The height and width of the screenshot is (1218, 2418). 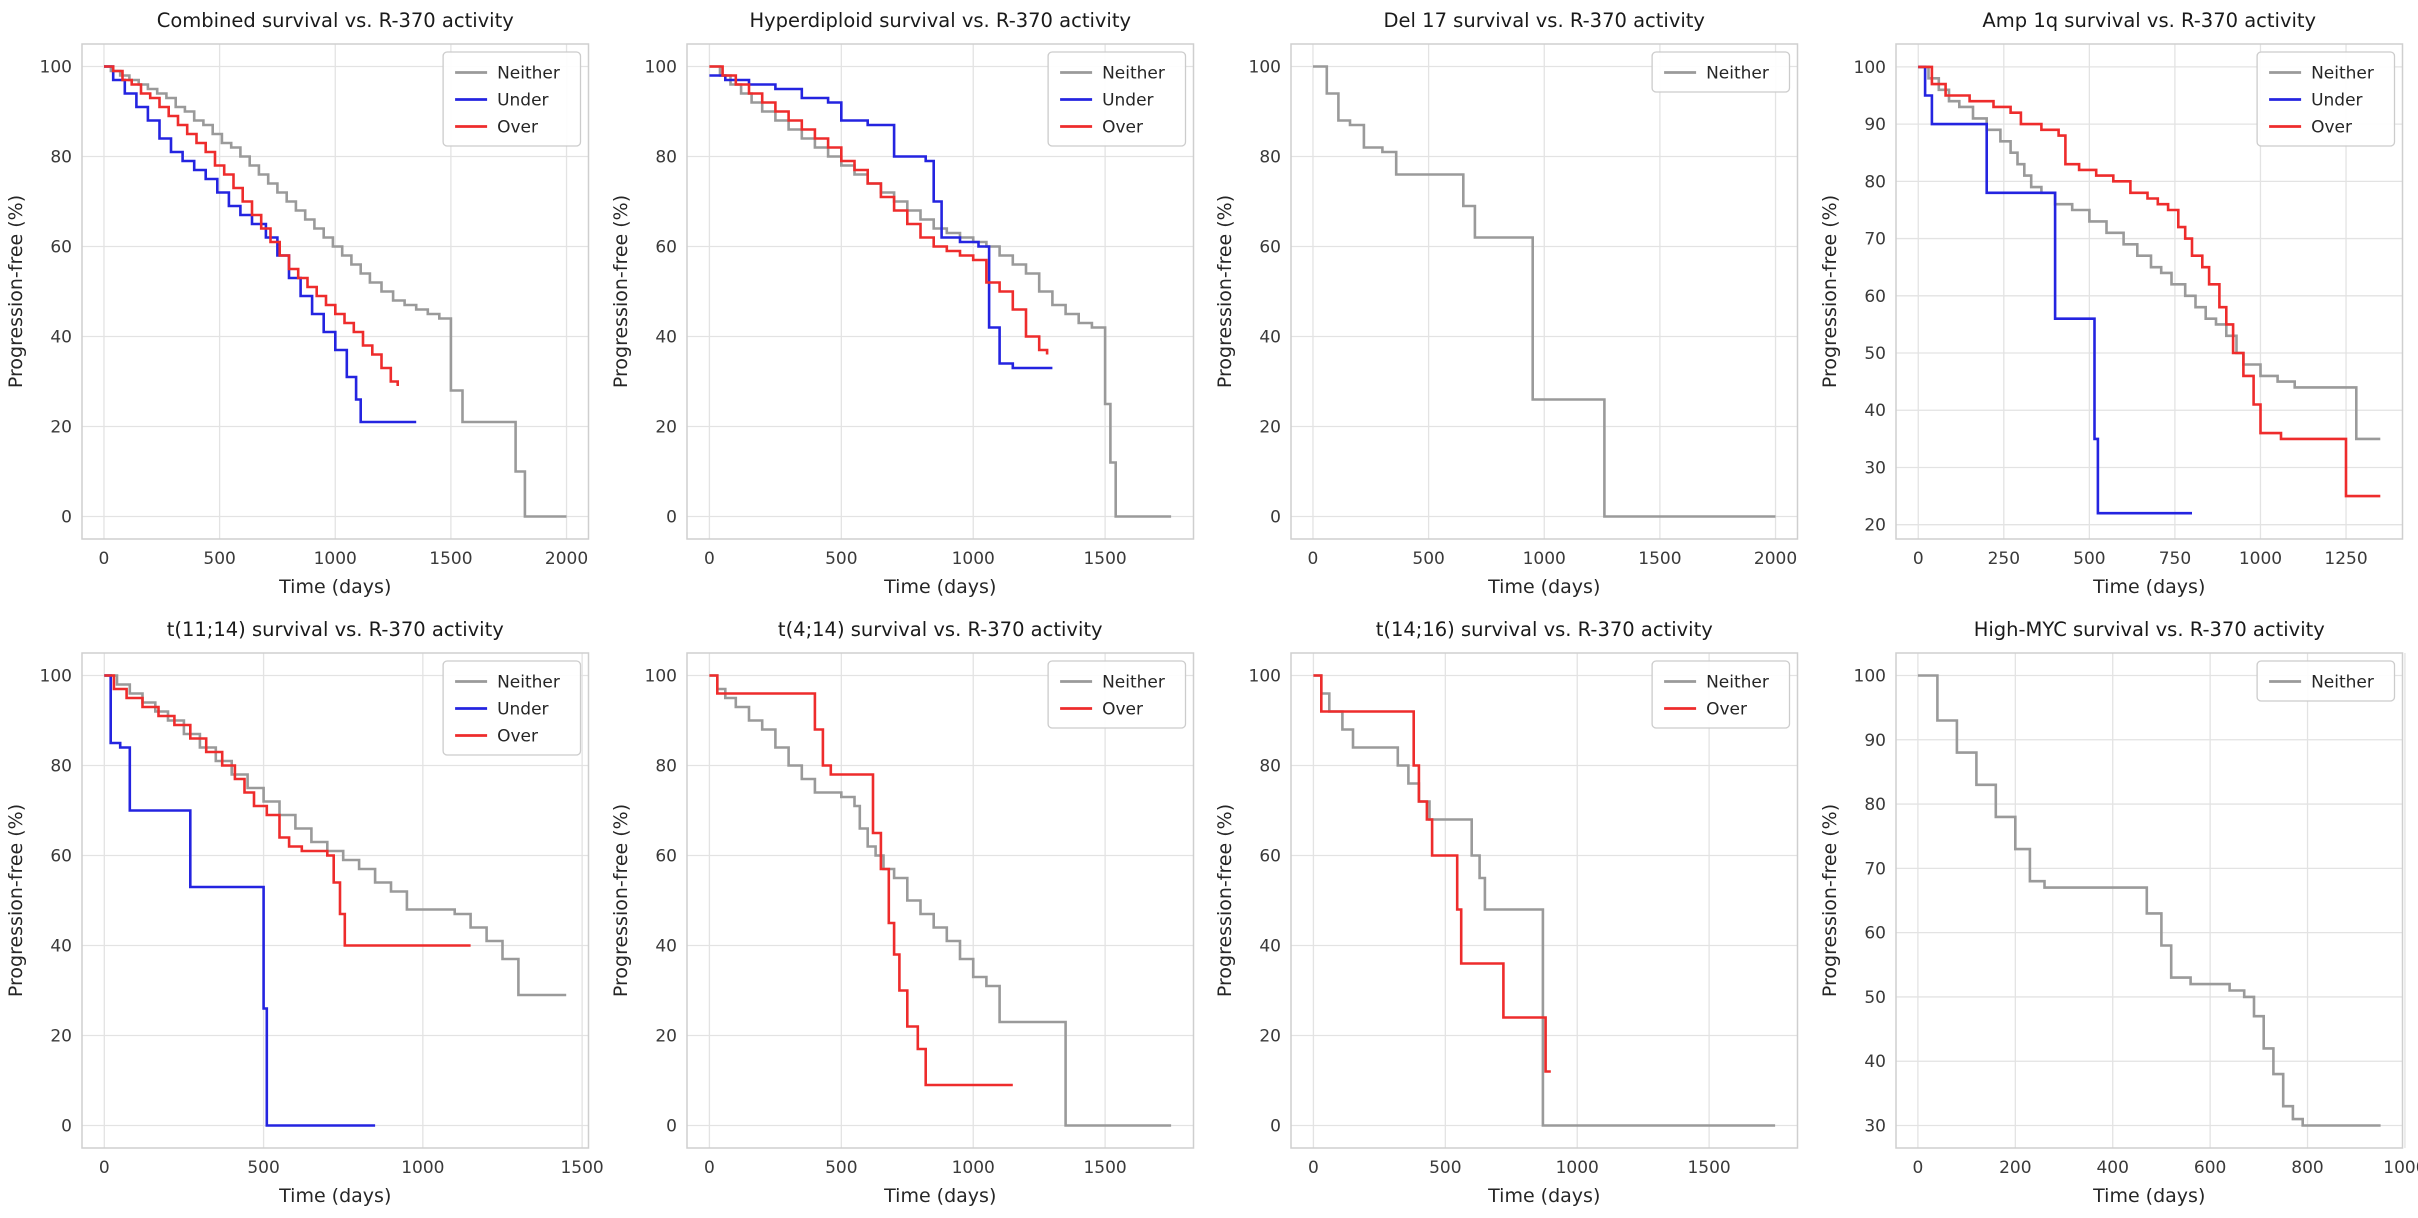 What do you see at coordinates (2149, 20) in the screenshot?
I see `subplot-title: Amp 1q survival vs. R-370 activity` at bounding box center [2149, 20].